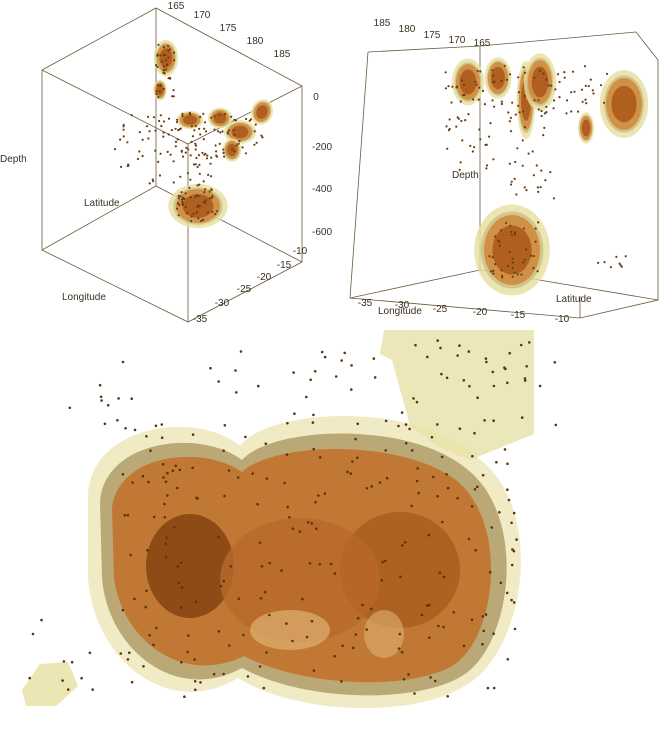  Describe the element at coordinates (284, 265) in the screenshot. I see `latitude-tick-label: -15` at that location.